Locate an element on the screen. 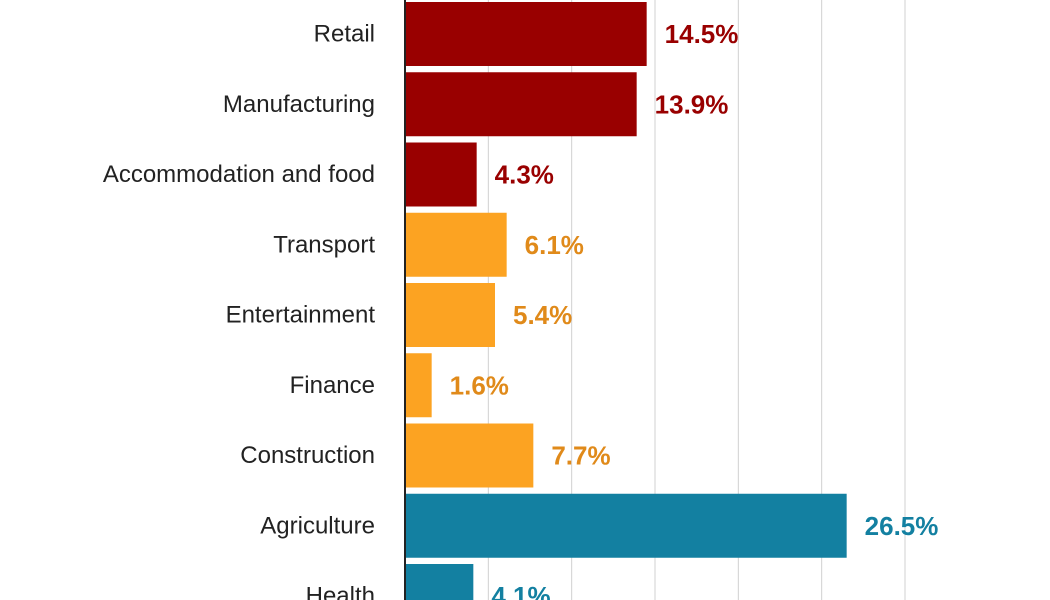 This screenshot has height=600, width=1050. value-label: 14.5% is located at coordinates (702, 34).